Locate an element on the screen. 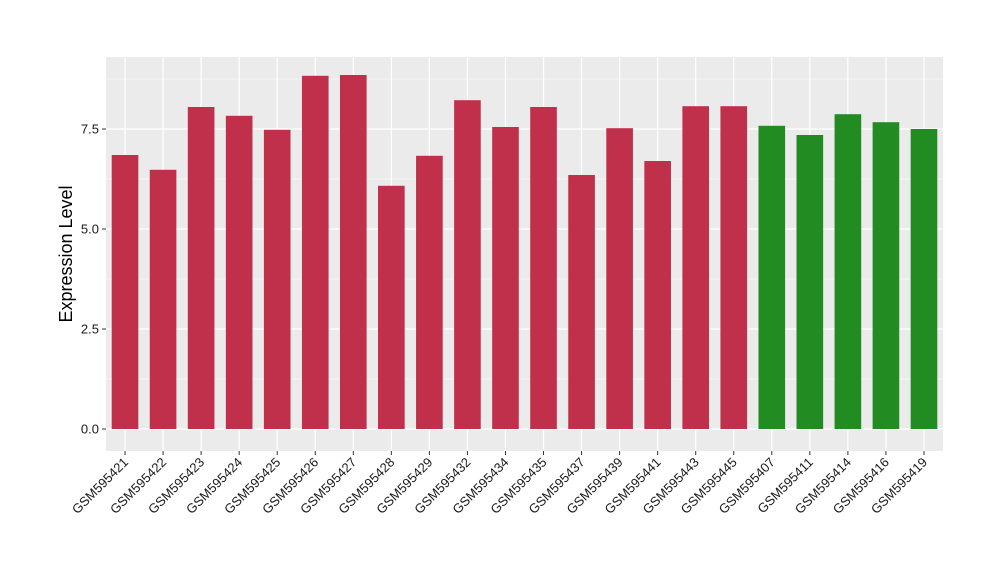 Image resolution: width=1000 pixels, height=580 pixels. bar-GSM595419 is located at coordinates (924, 279).